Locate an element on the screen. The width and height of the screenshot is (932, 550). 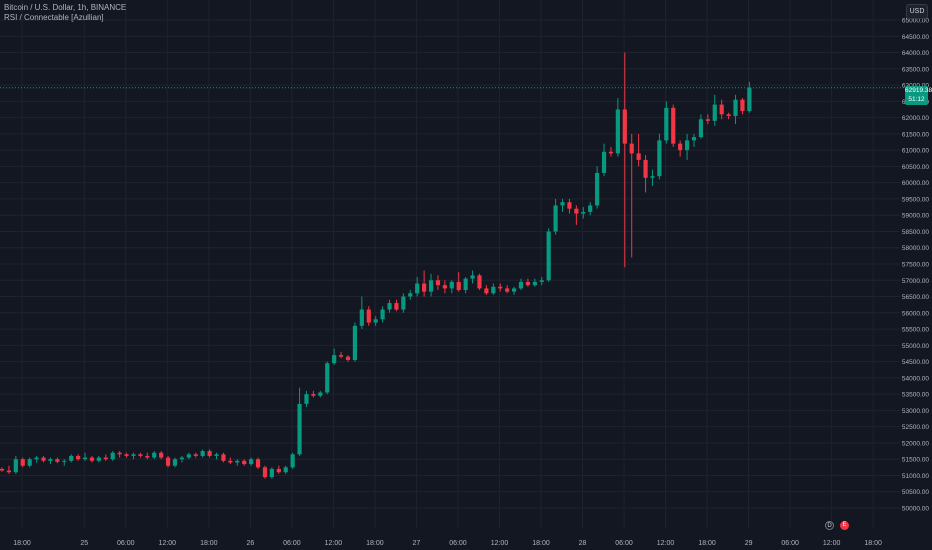
dividend-event-icon: D is located at coordinates (829, 525).